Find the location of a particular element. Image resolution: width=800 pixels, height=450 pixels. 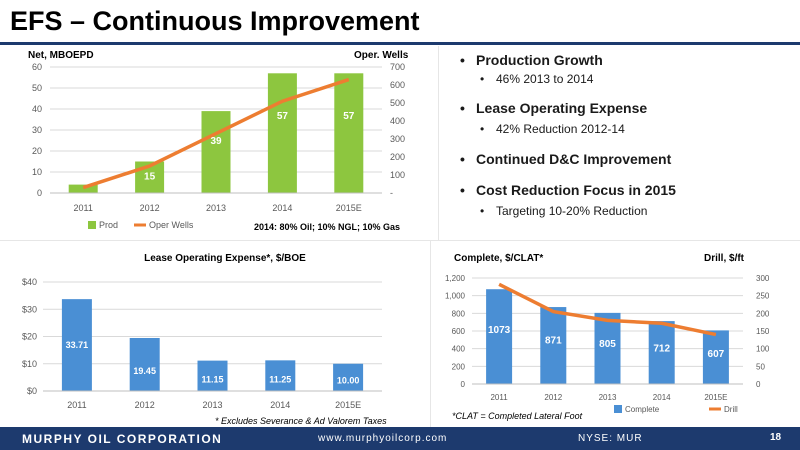

chart2-y-tick: $40 is located at coordinates (29, 282).